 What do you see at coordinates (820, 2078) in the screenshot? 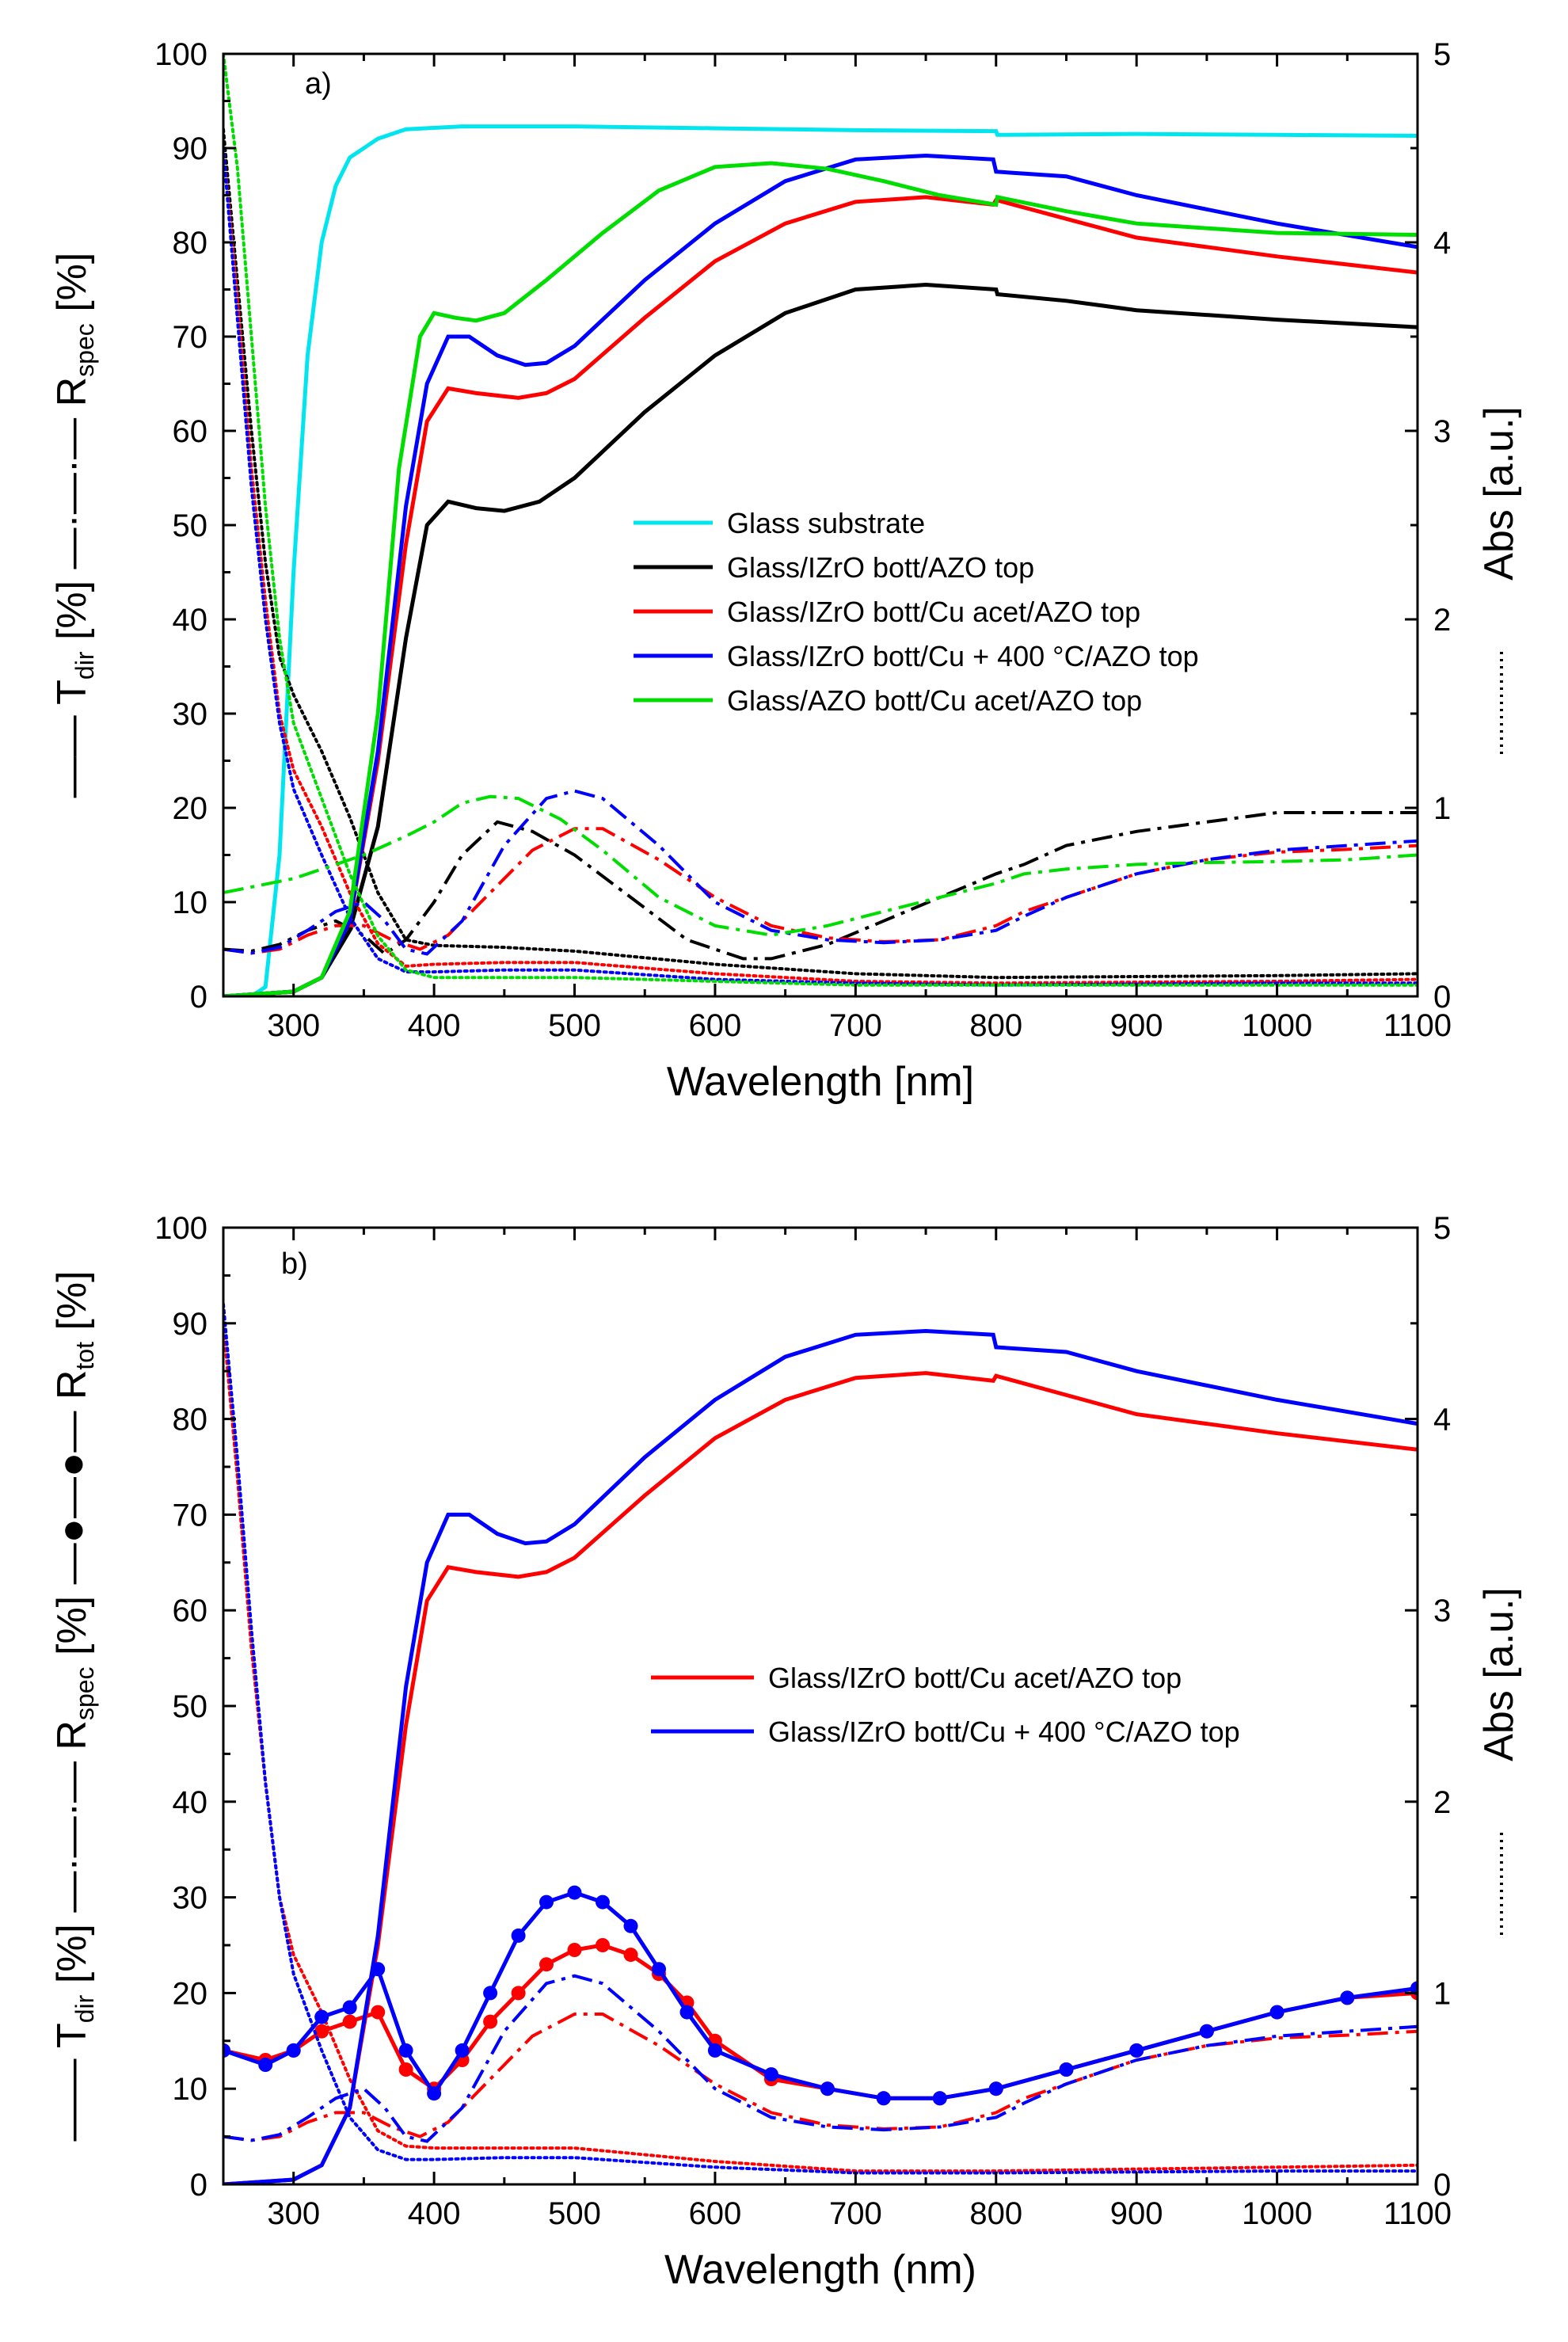
I see `series-1-reflectance-line` at bounding box center [820, 2078].